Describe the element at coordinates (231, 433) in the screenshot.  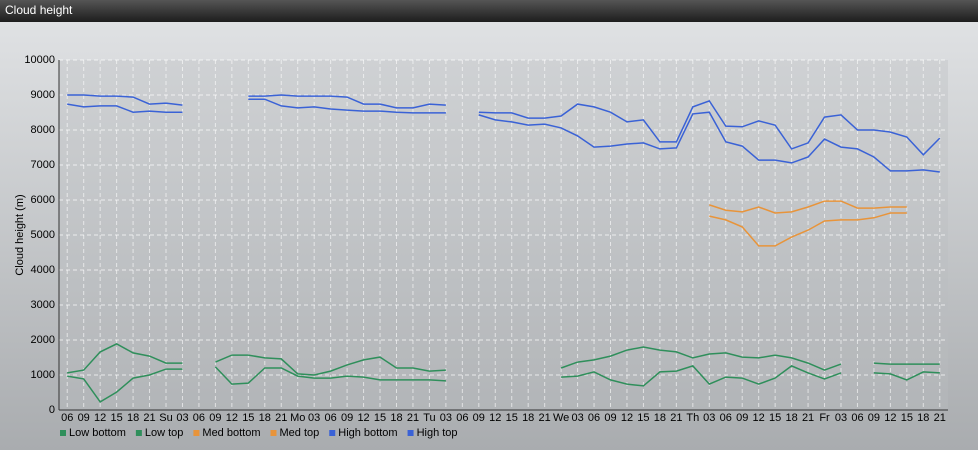
I see `legend-label: Med bottom` at that location.